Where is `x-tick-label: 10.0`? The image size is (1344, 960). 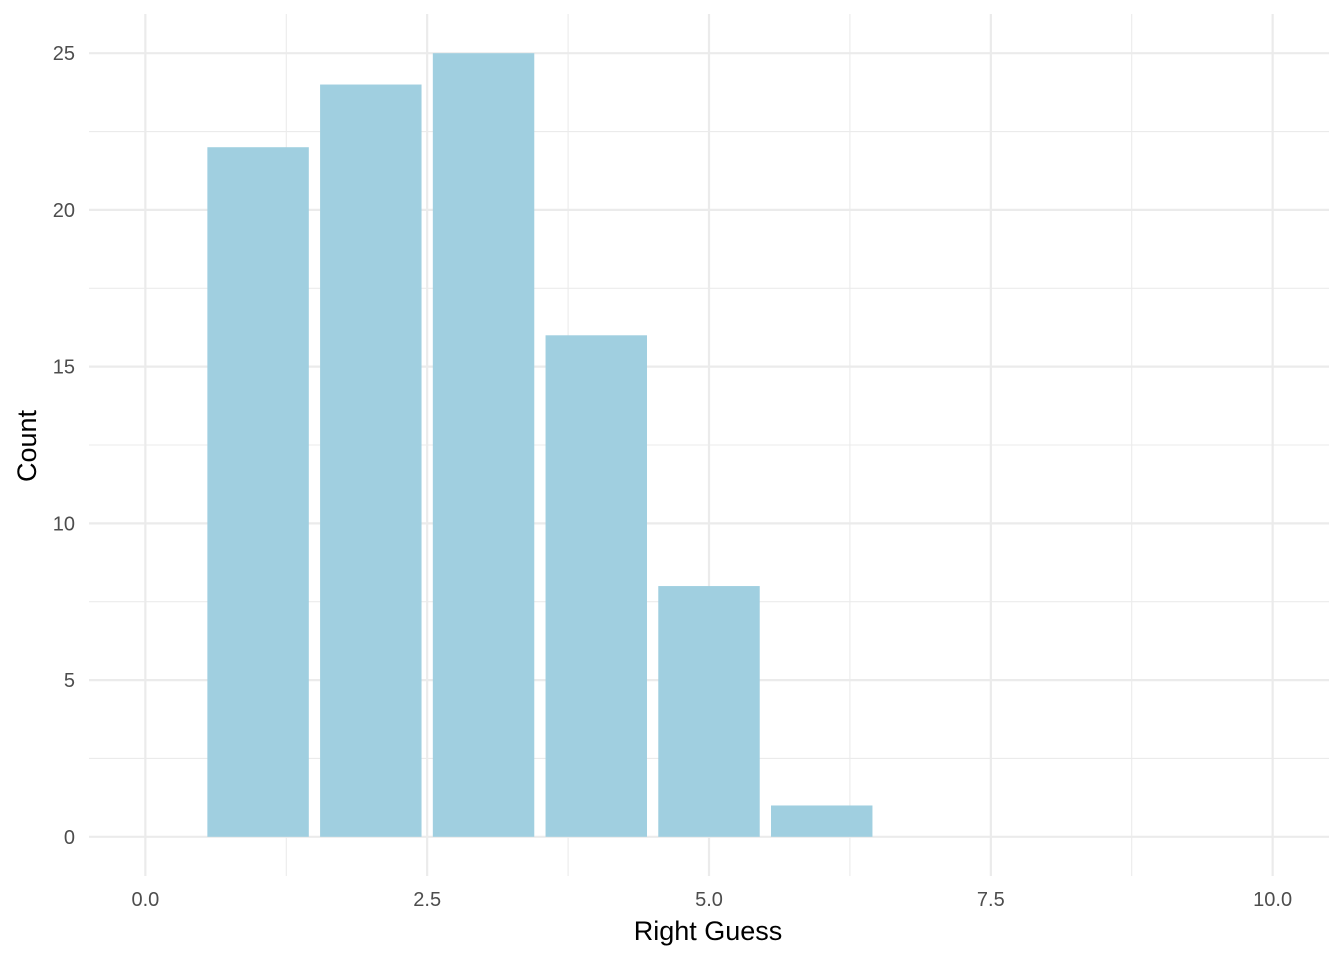 x-tick-label: 10.0 is located at coordinates (1272, 900).